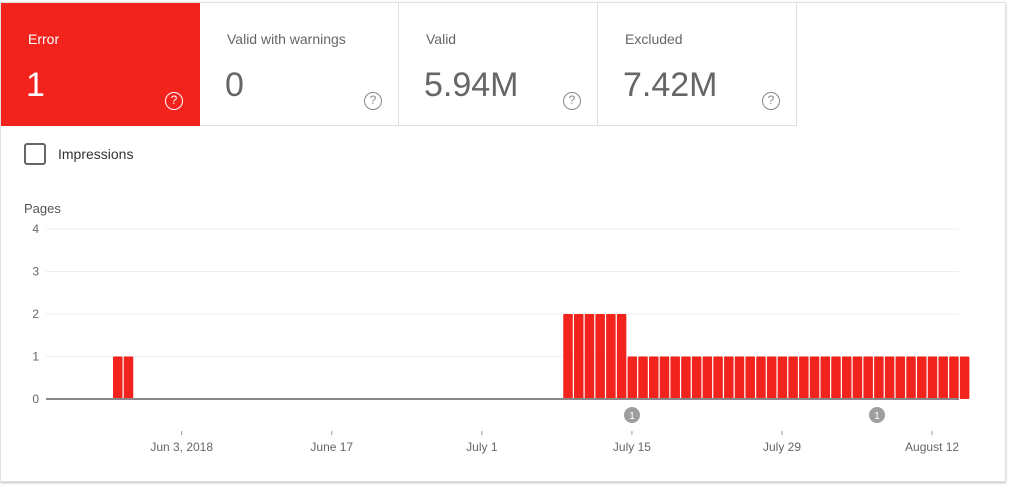 The height and width of the screenshot is (488, 1009). Describe the element at coordinates (654, 39) in the screenshot. I see `tile-label: Excluded` at that location.